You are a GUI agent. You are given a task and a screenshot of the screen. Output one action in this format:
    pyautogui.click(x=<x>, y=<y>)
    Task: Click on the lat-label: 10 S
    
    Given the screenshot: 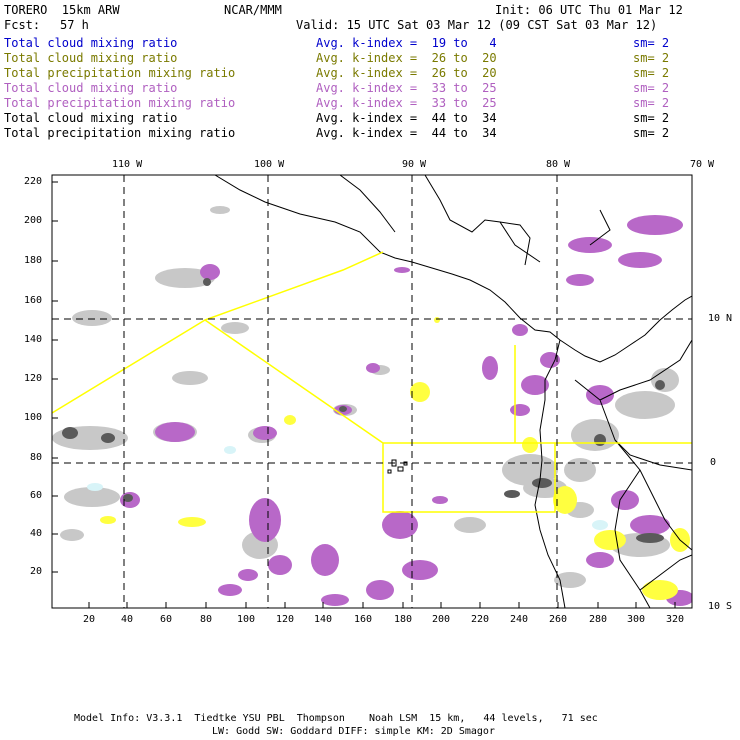 What is the action you would take?
    pyautogui.click(x=720, y=606)
    